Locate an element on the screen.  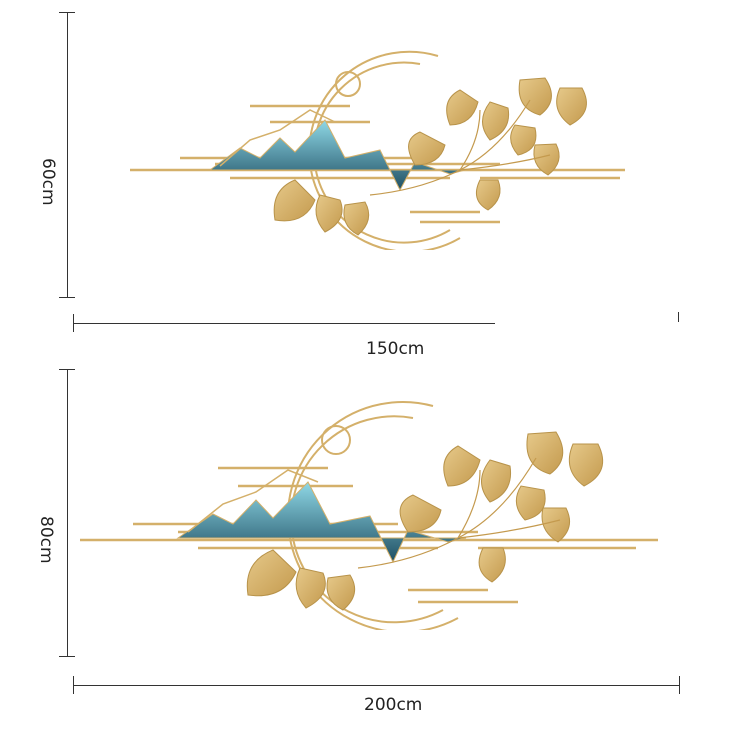
bottom-height-tick-bottom is located at coordinates (67, 656).